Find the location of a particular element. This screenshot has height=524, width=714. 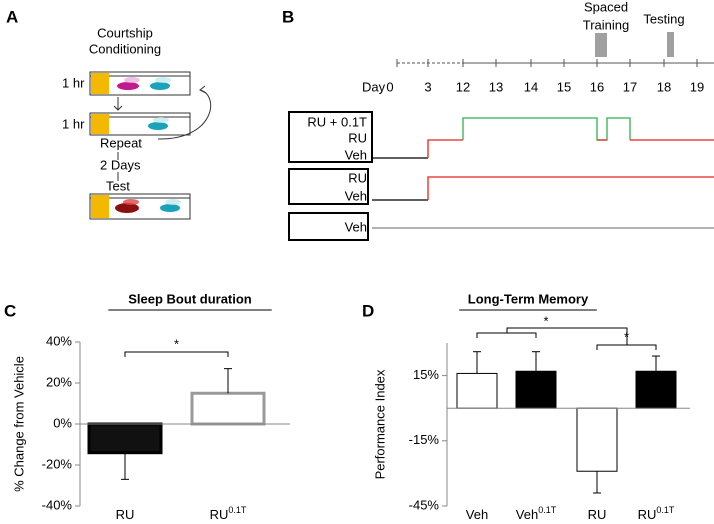

day-label: 17 is located at coordinates (630, 86).